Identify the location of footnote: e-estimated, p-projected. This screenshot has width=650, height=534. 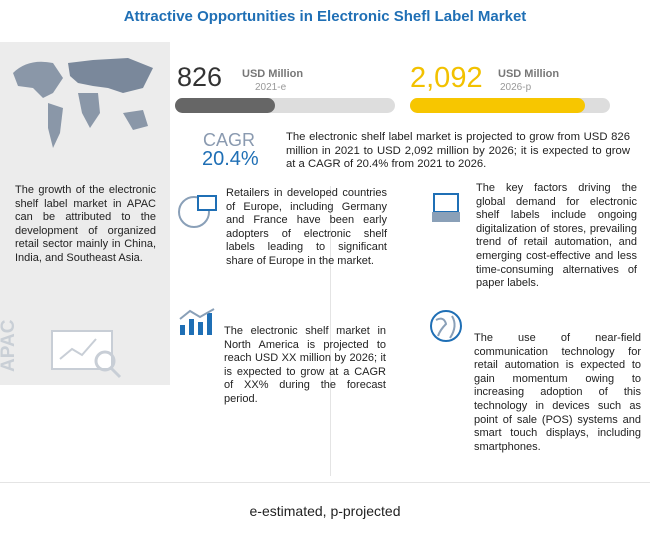
(325, 511).